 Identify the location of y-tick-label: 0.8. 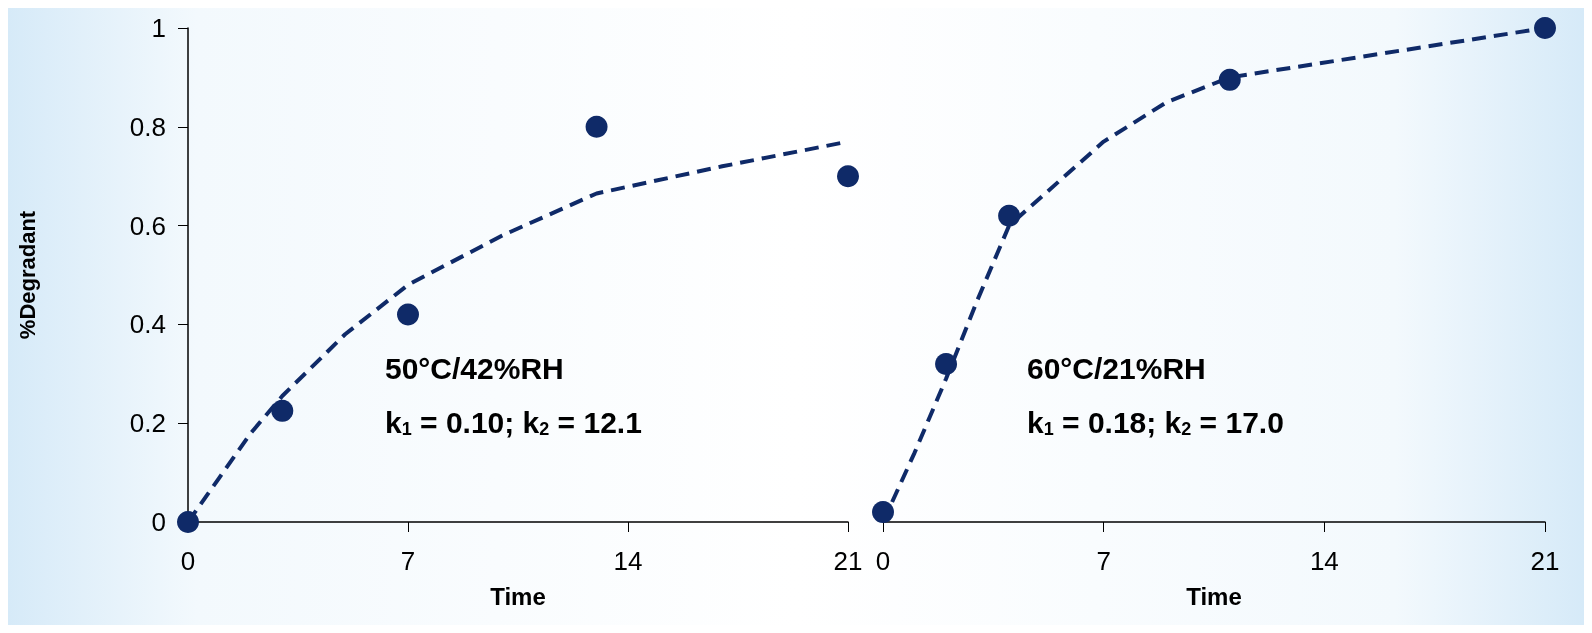
(147, 126).